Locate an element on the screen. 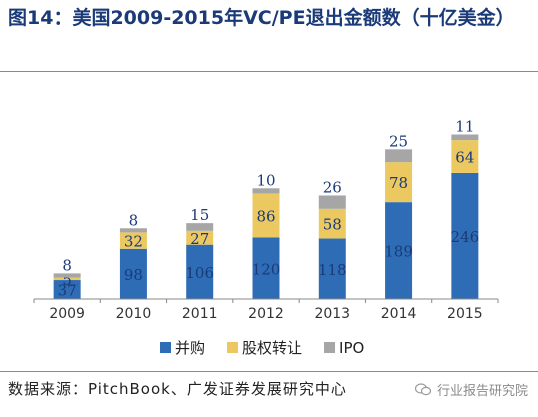 The width and height of the screenshot is (538, 417). figure-title: 图14：美国2009-2015年VC/PE退出金额数（十亿美金） is located at coordinates (261, 18).